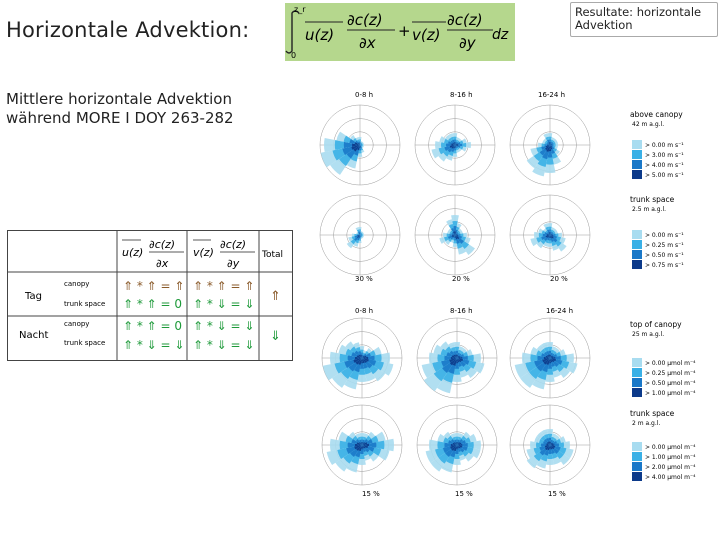 Image resolution: width=720 pixels, height=540 pixels. Describe the element at coordinates (223, 286) in the screenshot. I see `tag-canopy-v: ⇑ * ⇑ = ⇑` at that location.